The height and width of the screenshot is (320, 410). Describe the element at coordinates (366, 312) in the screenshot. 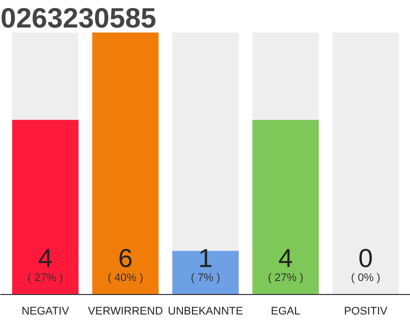

I see `x-tick-label: POSITIV` at that location.